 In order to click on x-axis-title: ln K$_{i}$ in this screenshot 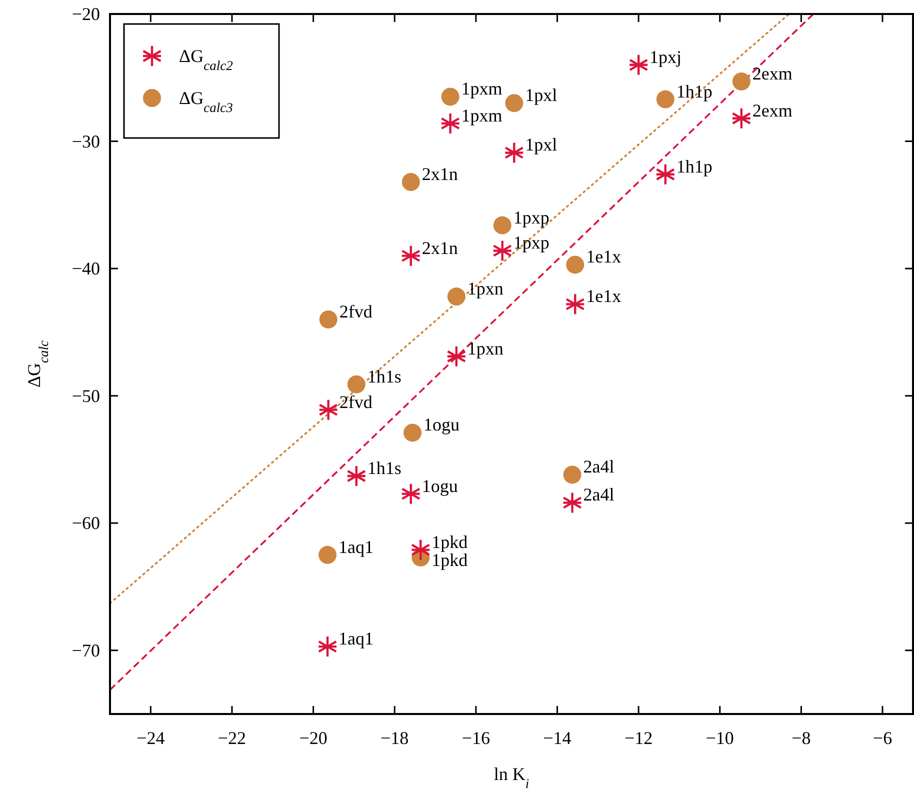, I will do `click(512, 777)`.